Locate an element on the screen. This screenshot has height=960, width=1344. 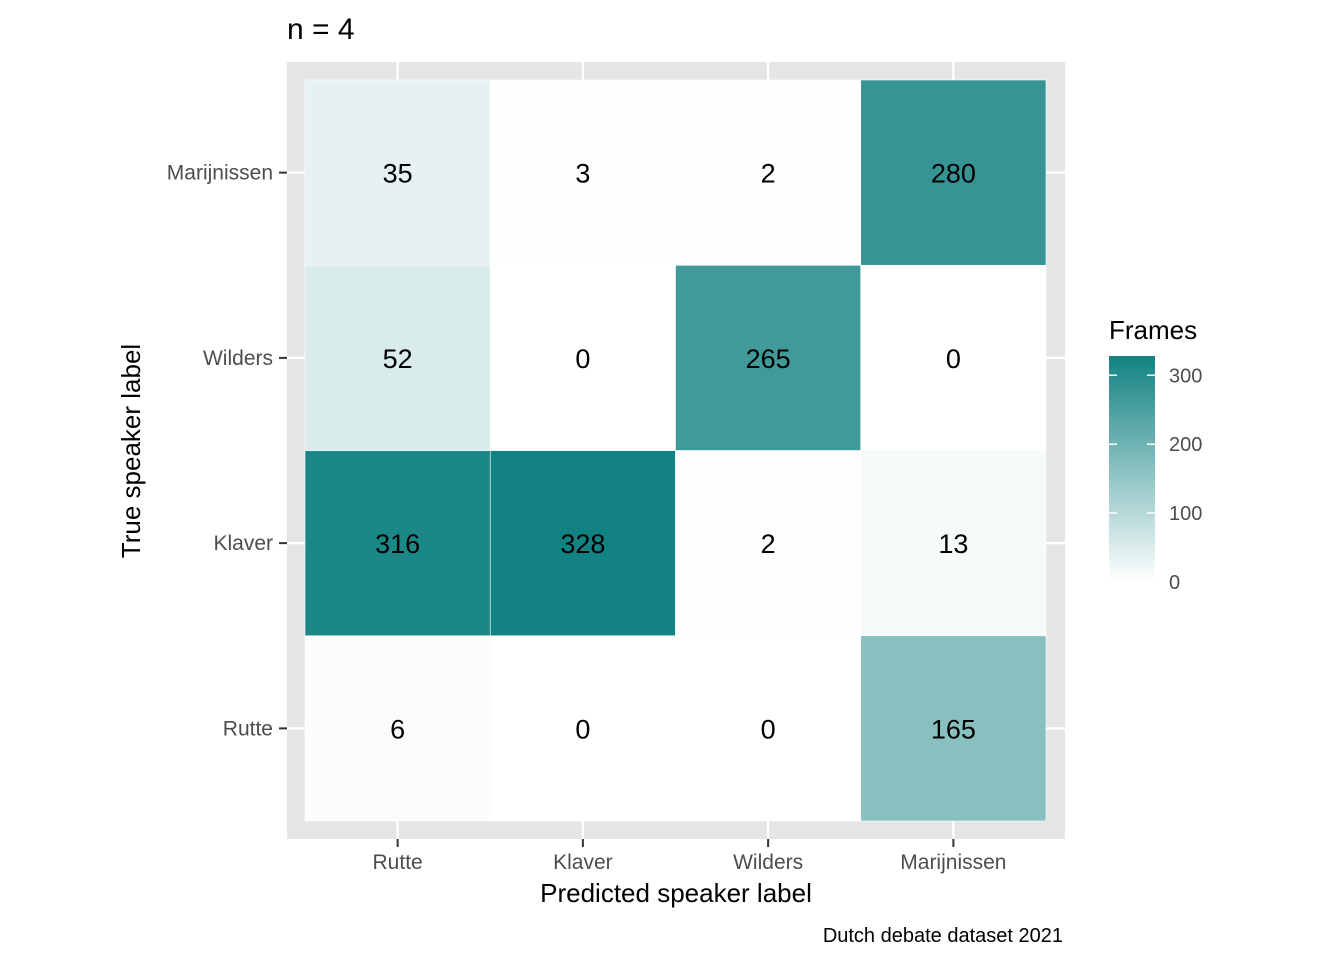
legend: Frames 0 100 200 300 is located at coordinates (1155, 454).